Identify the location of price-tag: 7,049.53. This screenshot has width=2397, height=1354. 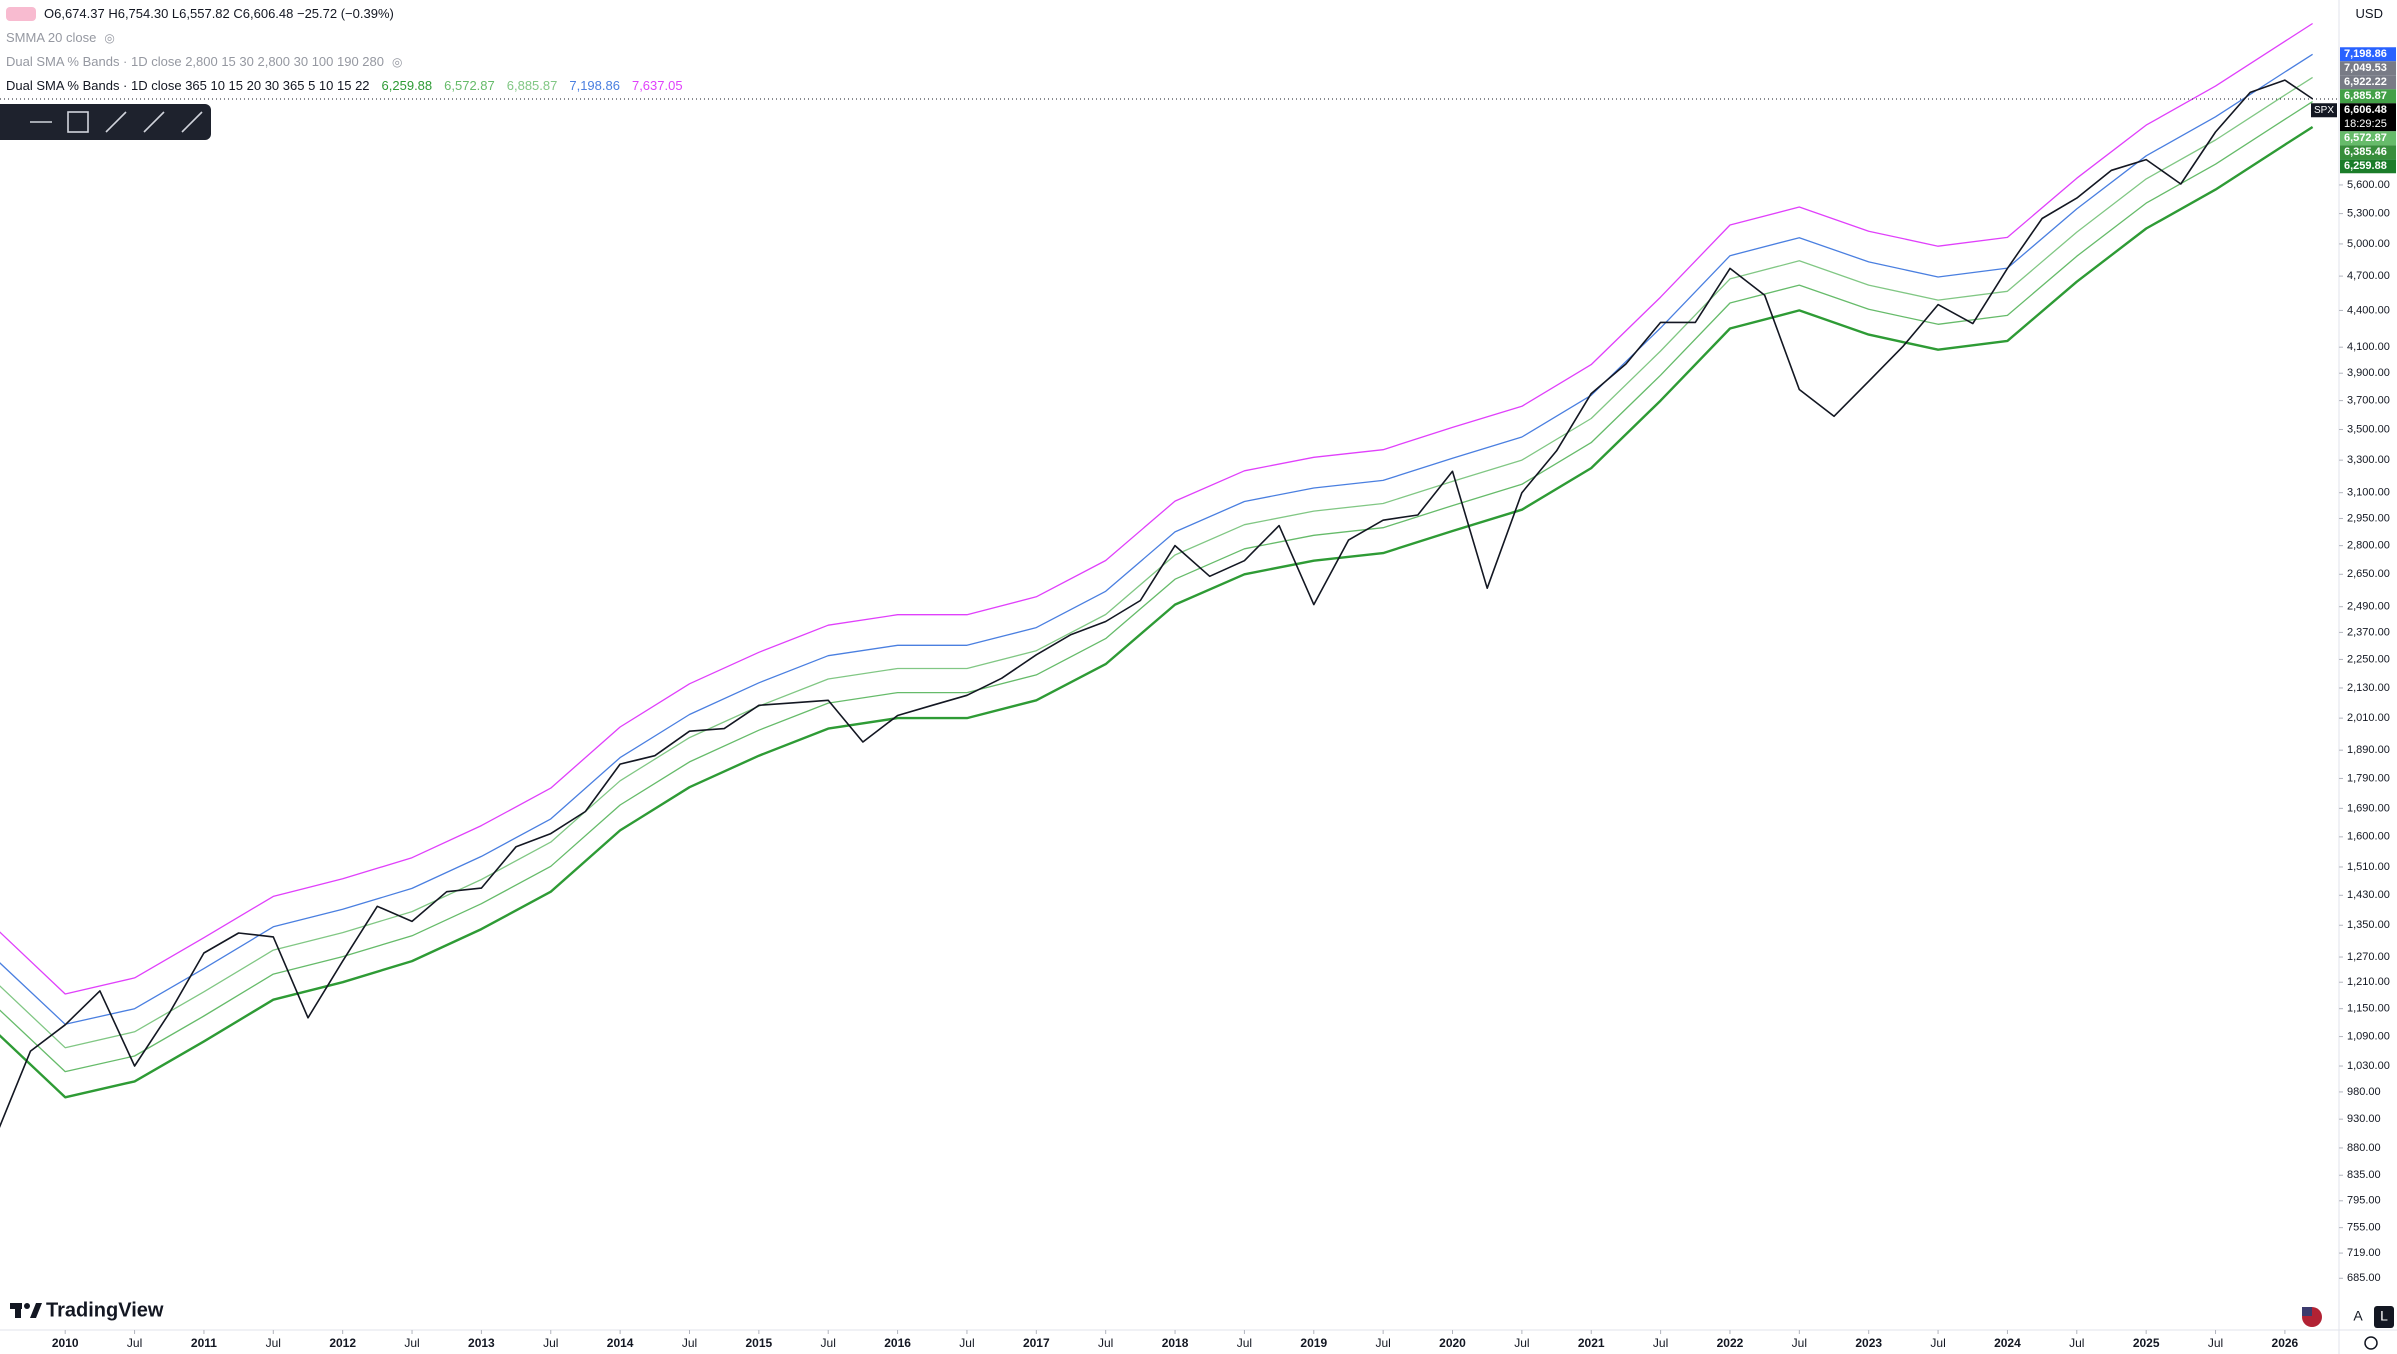
(2365, 68).